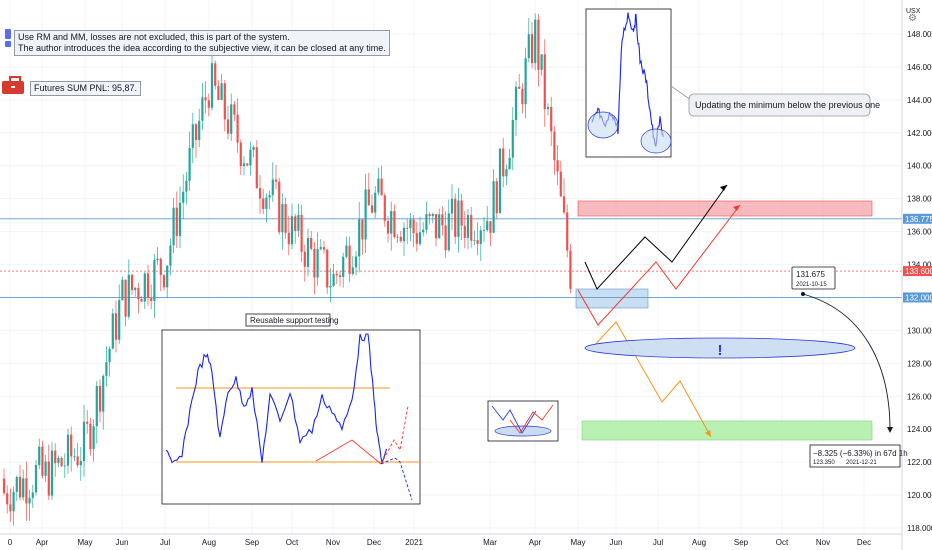  Describe the element at coordinates (10, 542) in the screenshot. I see `time-tick-label: 0` at that location.